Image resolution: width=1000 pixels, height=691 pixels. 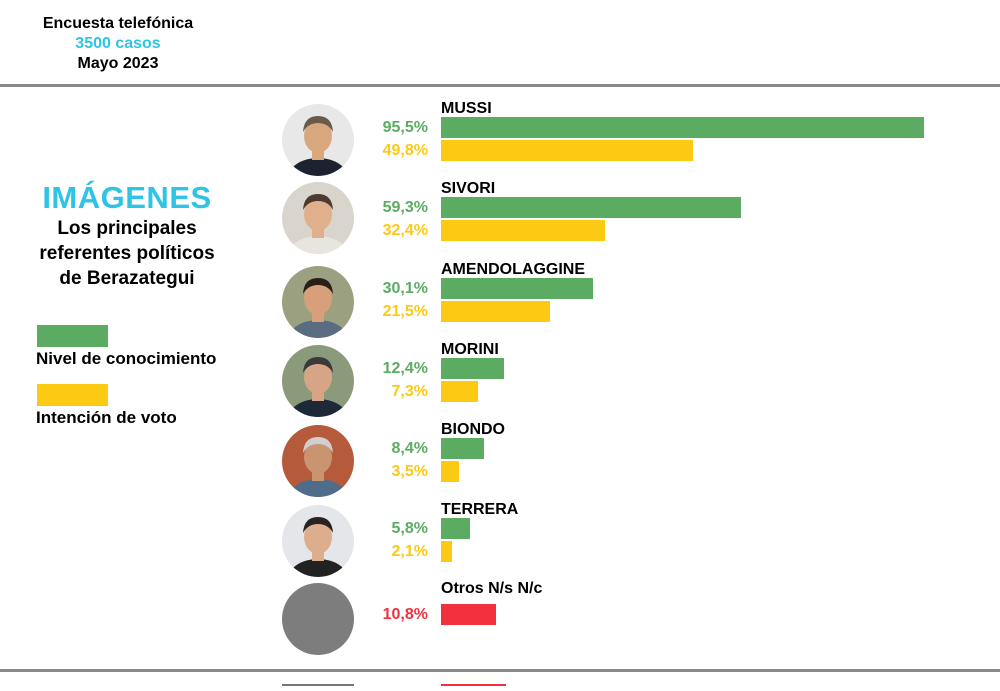 I want to click on value-known: 95,5%, so click(x=405, y=127).